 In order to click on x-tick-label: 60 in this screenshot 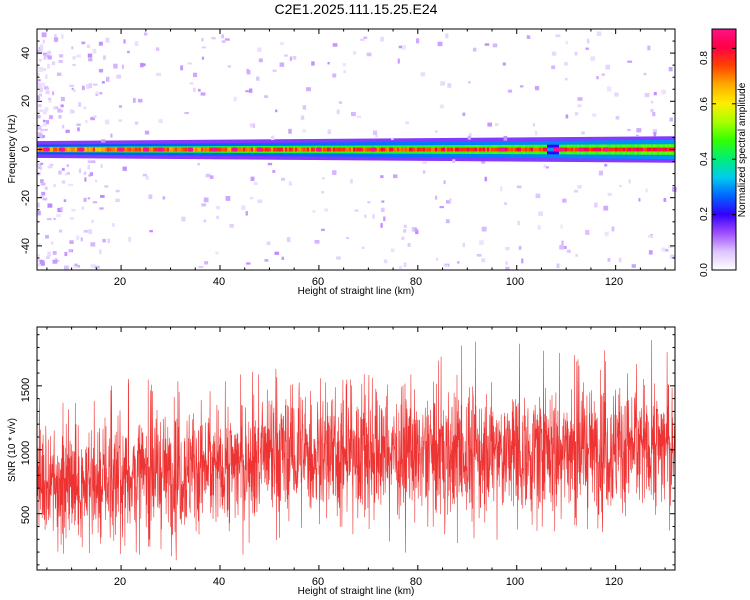, I will do `click(318, 282)`.